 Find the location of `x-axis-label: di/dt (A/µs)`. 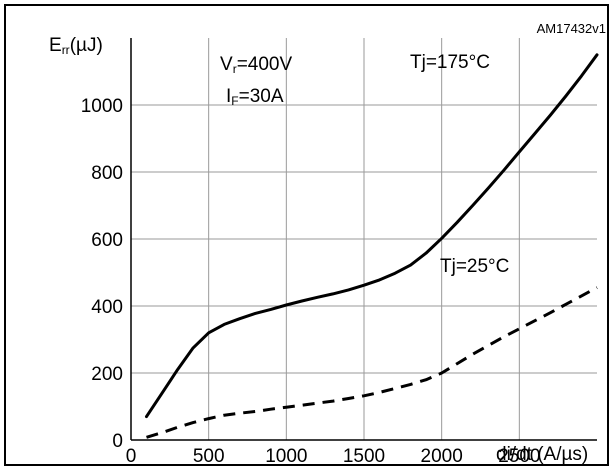

x-axis-label: di/dt (A/µs) is located at coordinates (542, 454).